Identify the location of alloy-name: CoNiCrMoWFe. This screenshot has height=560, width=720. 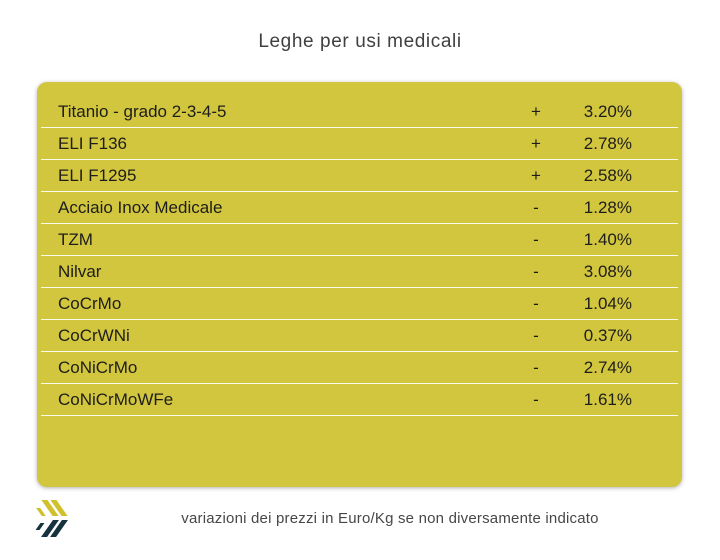
(116, 399).